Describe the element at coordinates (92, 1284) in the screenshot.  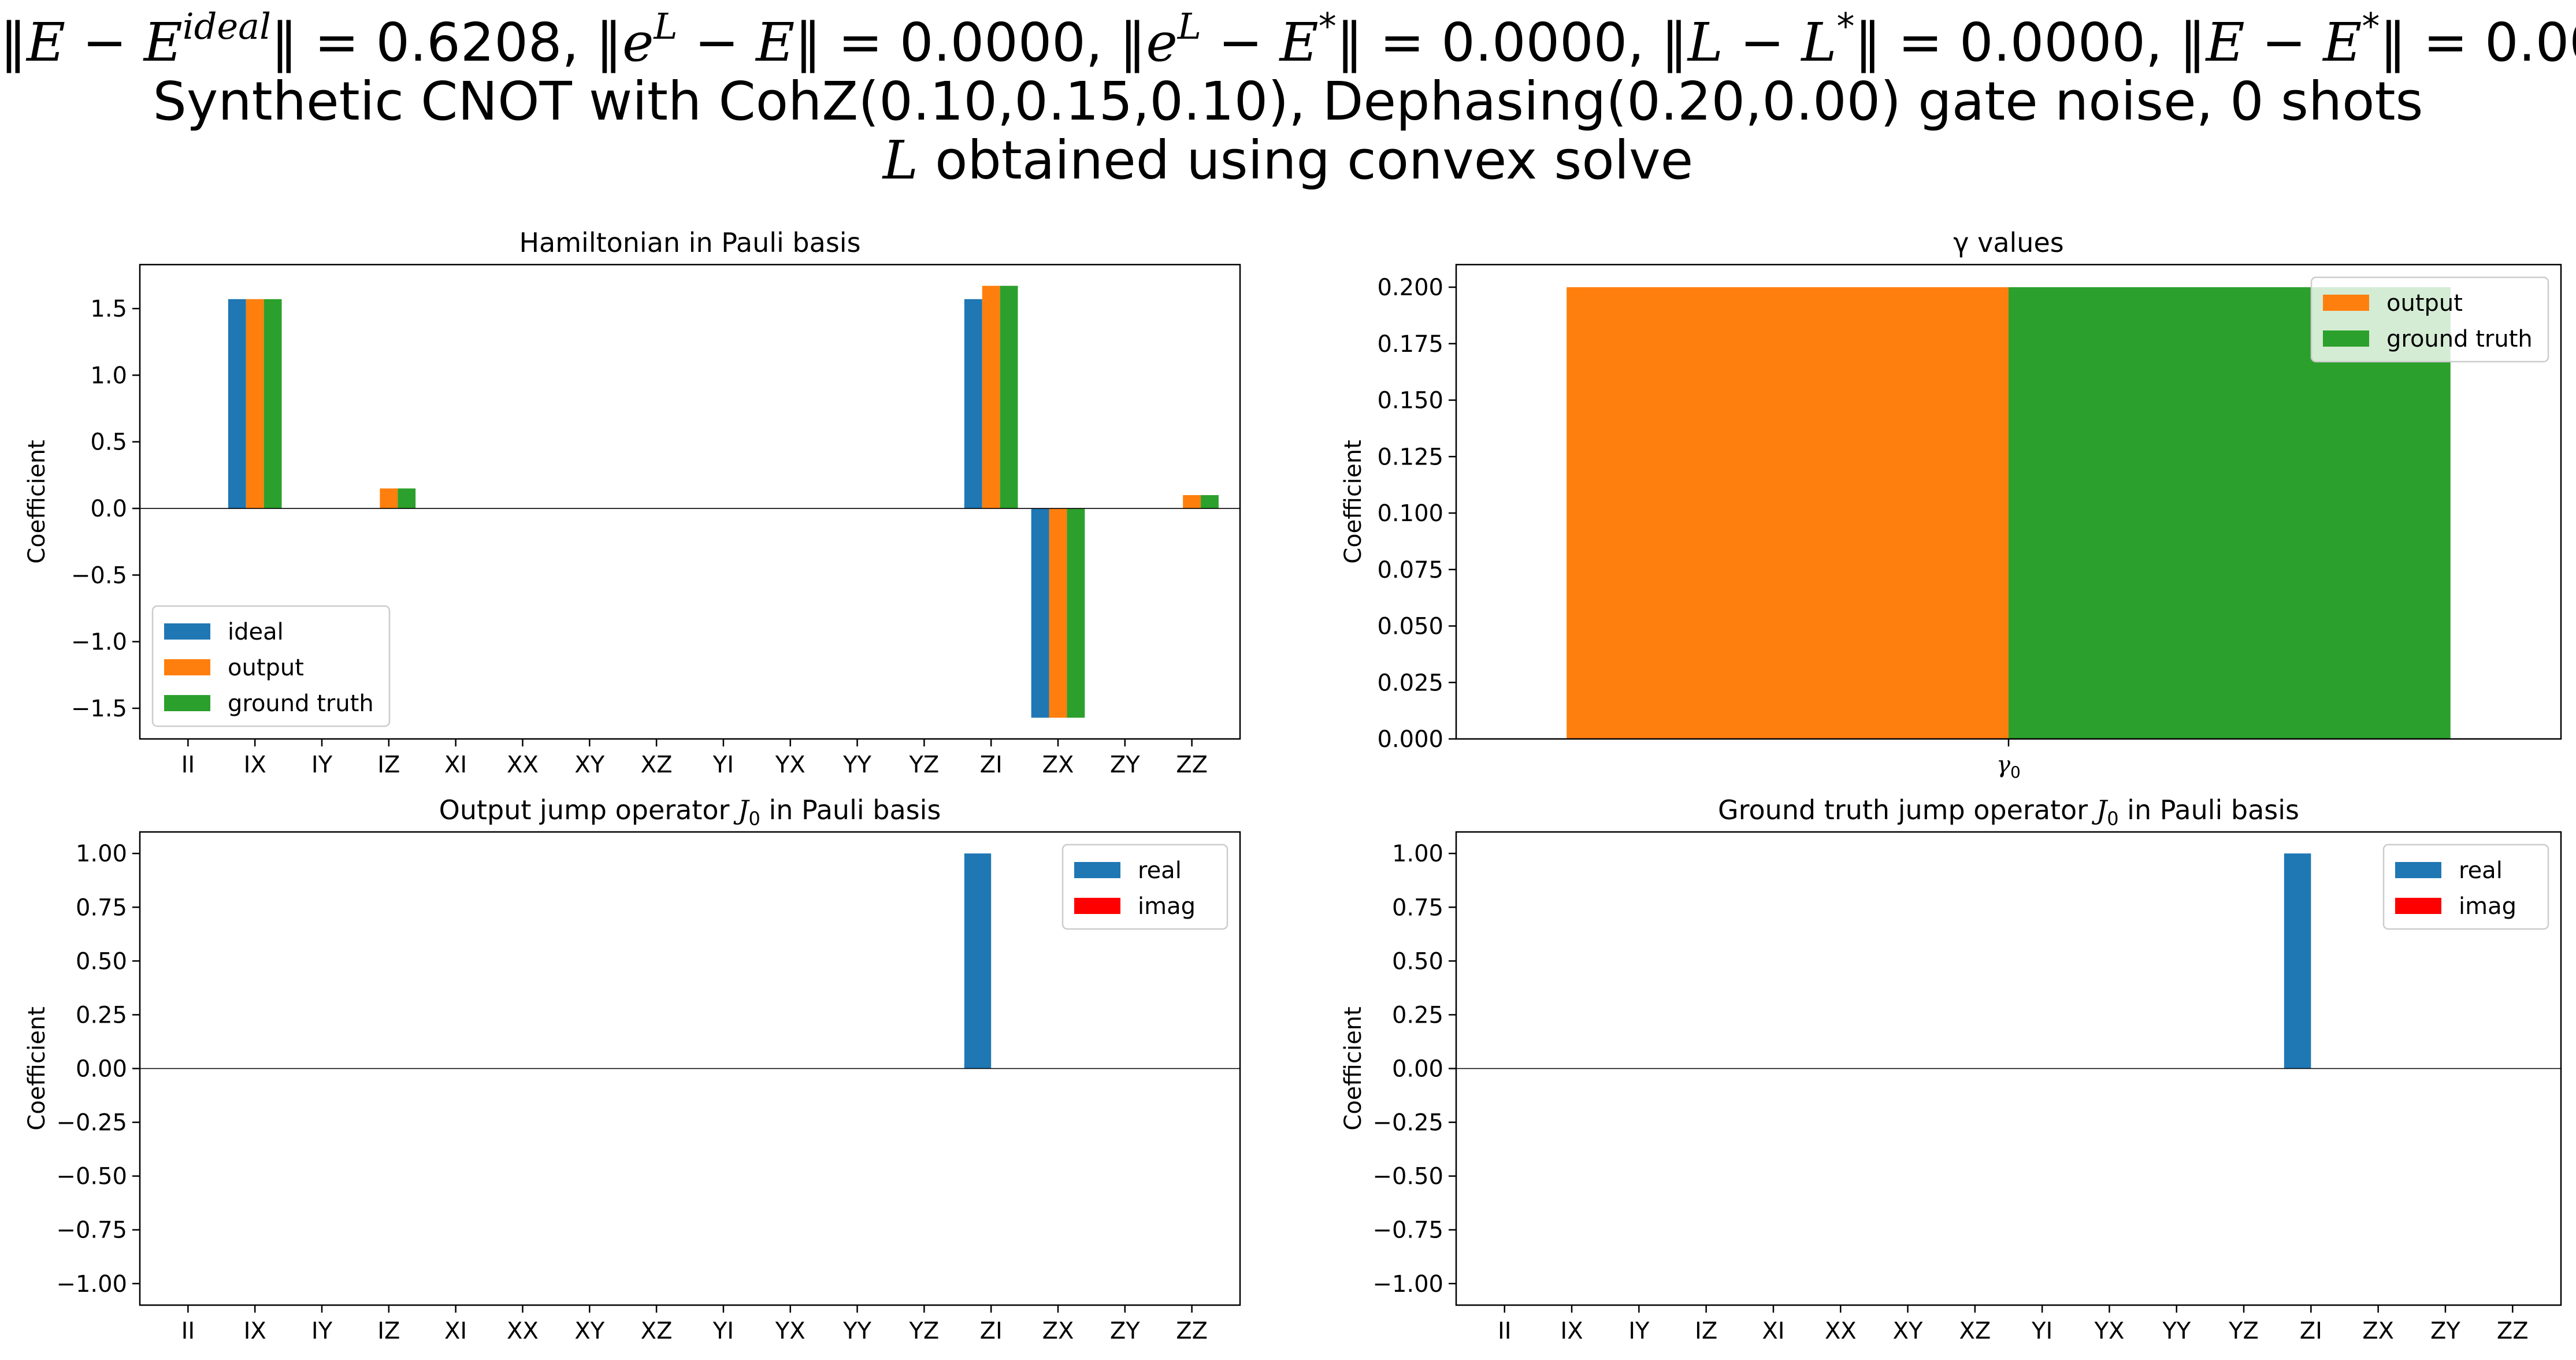
I see `y-tick-label: −1.00` at that location.